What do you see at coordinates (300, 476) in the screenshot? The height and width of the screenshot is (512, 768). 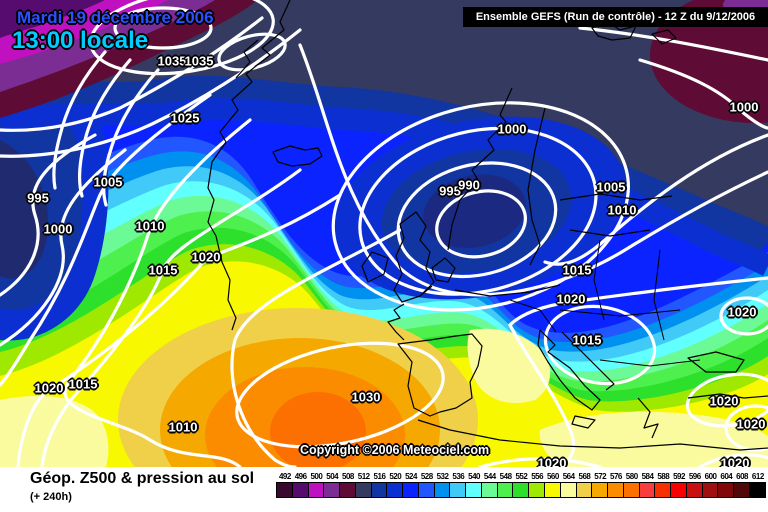 I see `legend-value: 496` at bounding box center [300, 476].